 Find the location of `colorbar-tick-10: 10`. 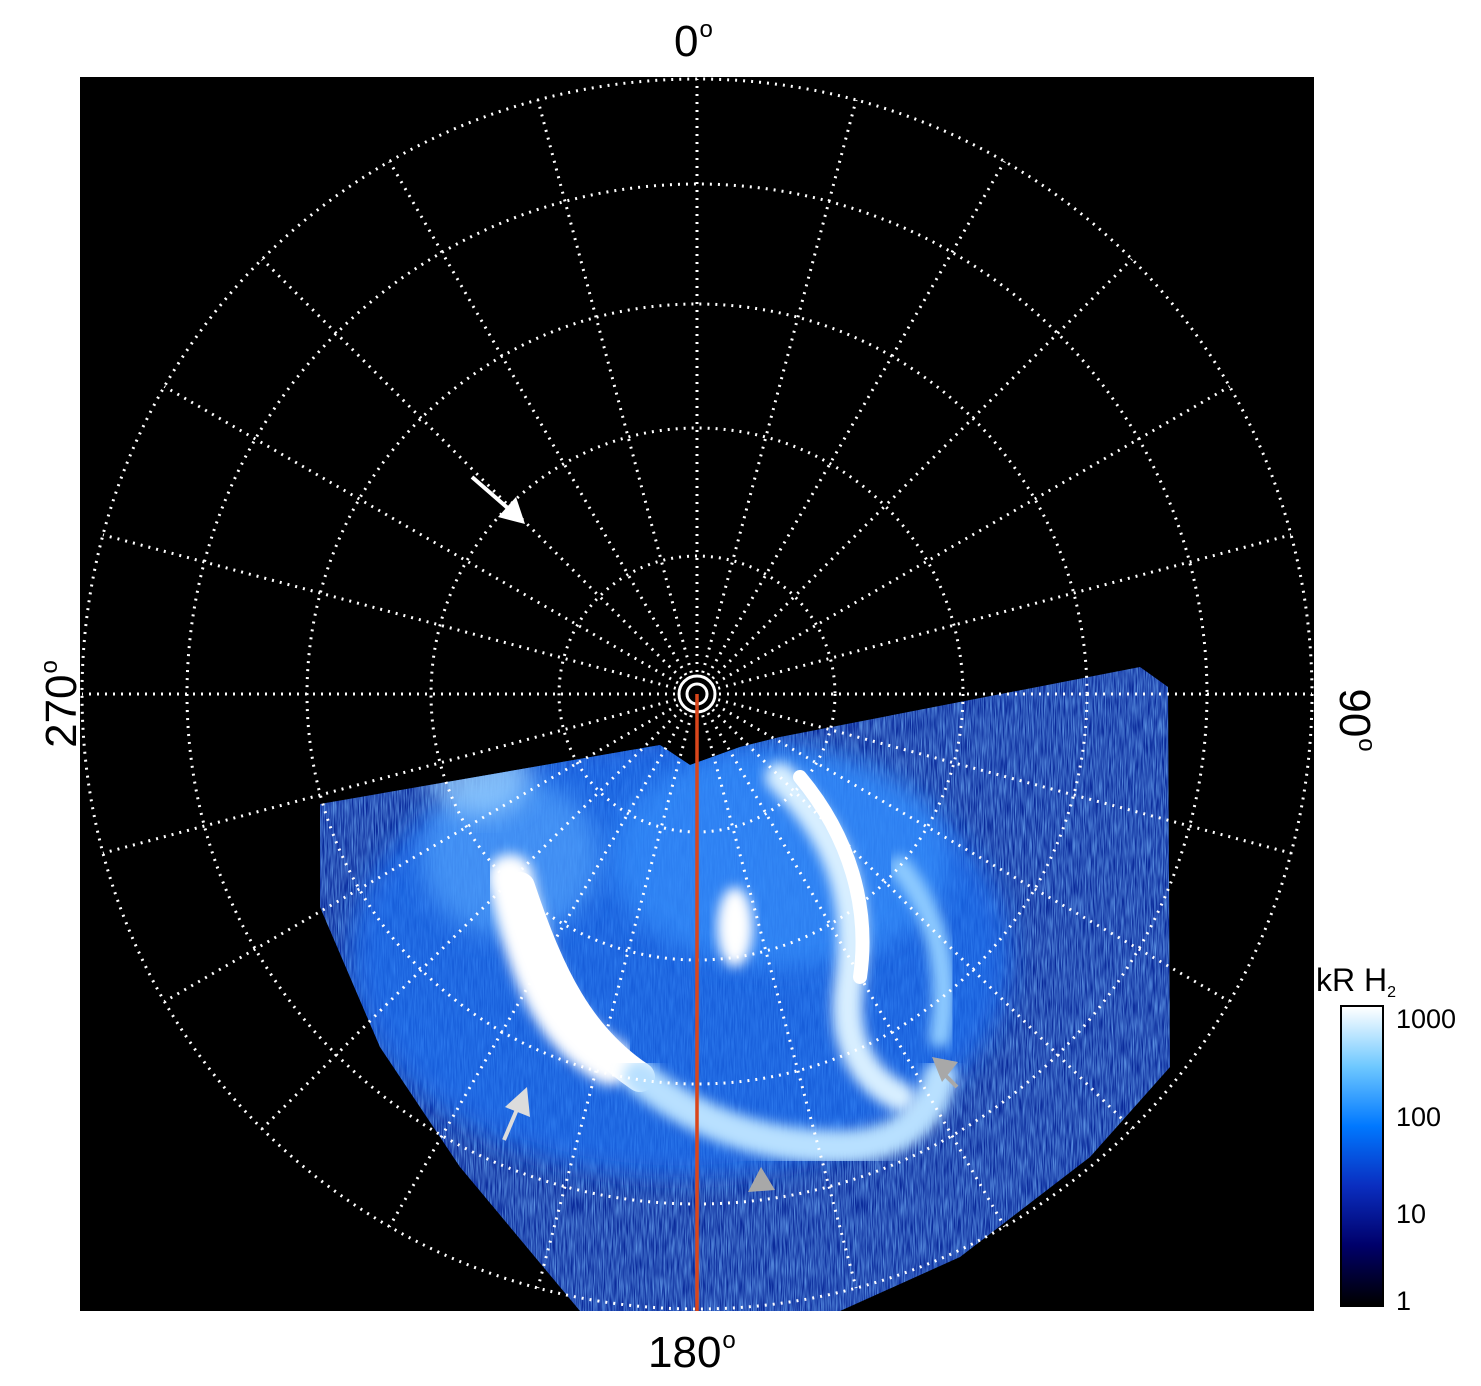

colorbar-tick-10: 10 is located at coordinates (1411, 1214).